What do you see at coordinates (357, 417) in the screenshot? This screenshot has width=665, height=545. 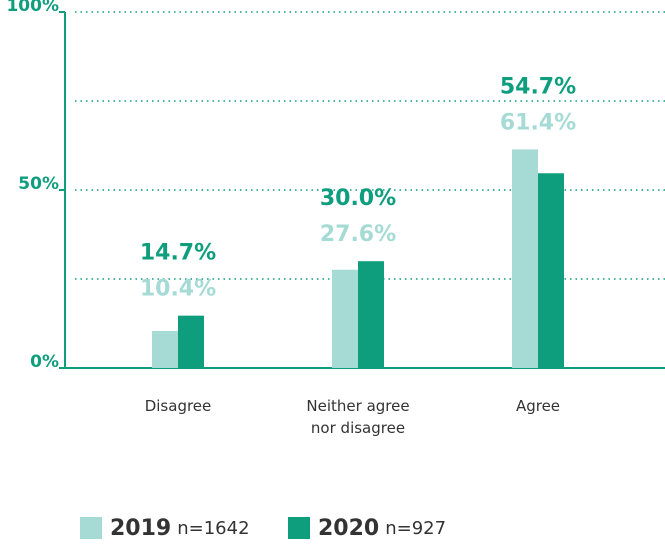 I see `x-tick-label: Neither agree nor disagree` at bounding box center [357, 417].